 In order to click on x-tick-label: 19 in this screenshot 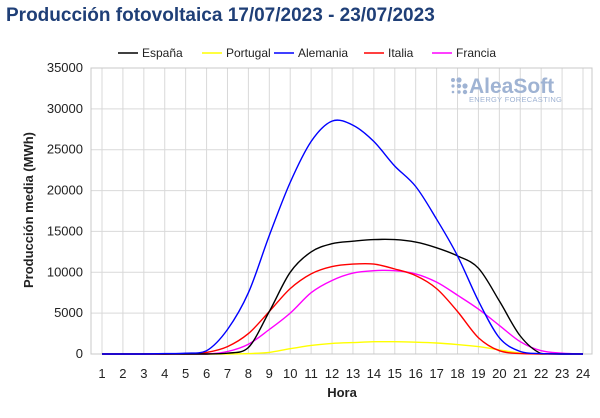, I will do `click(478, 373)`.